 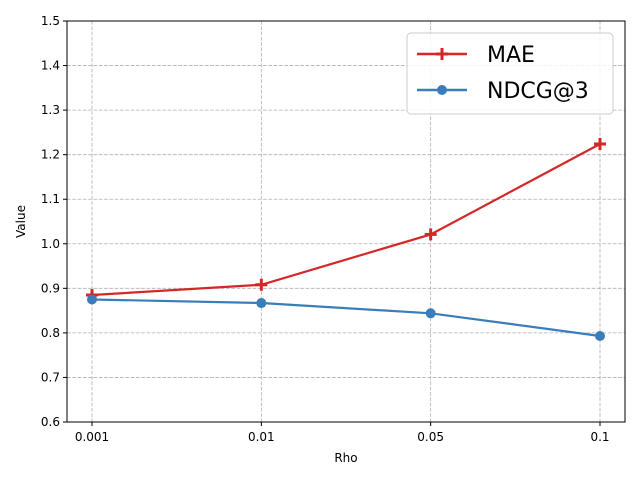 I want to click on y-tick-label: 0.8, so click(x=50, y=333).